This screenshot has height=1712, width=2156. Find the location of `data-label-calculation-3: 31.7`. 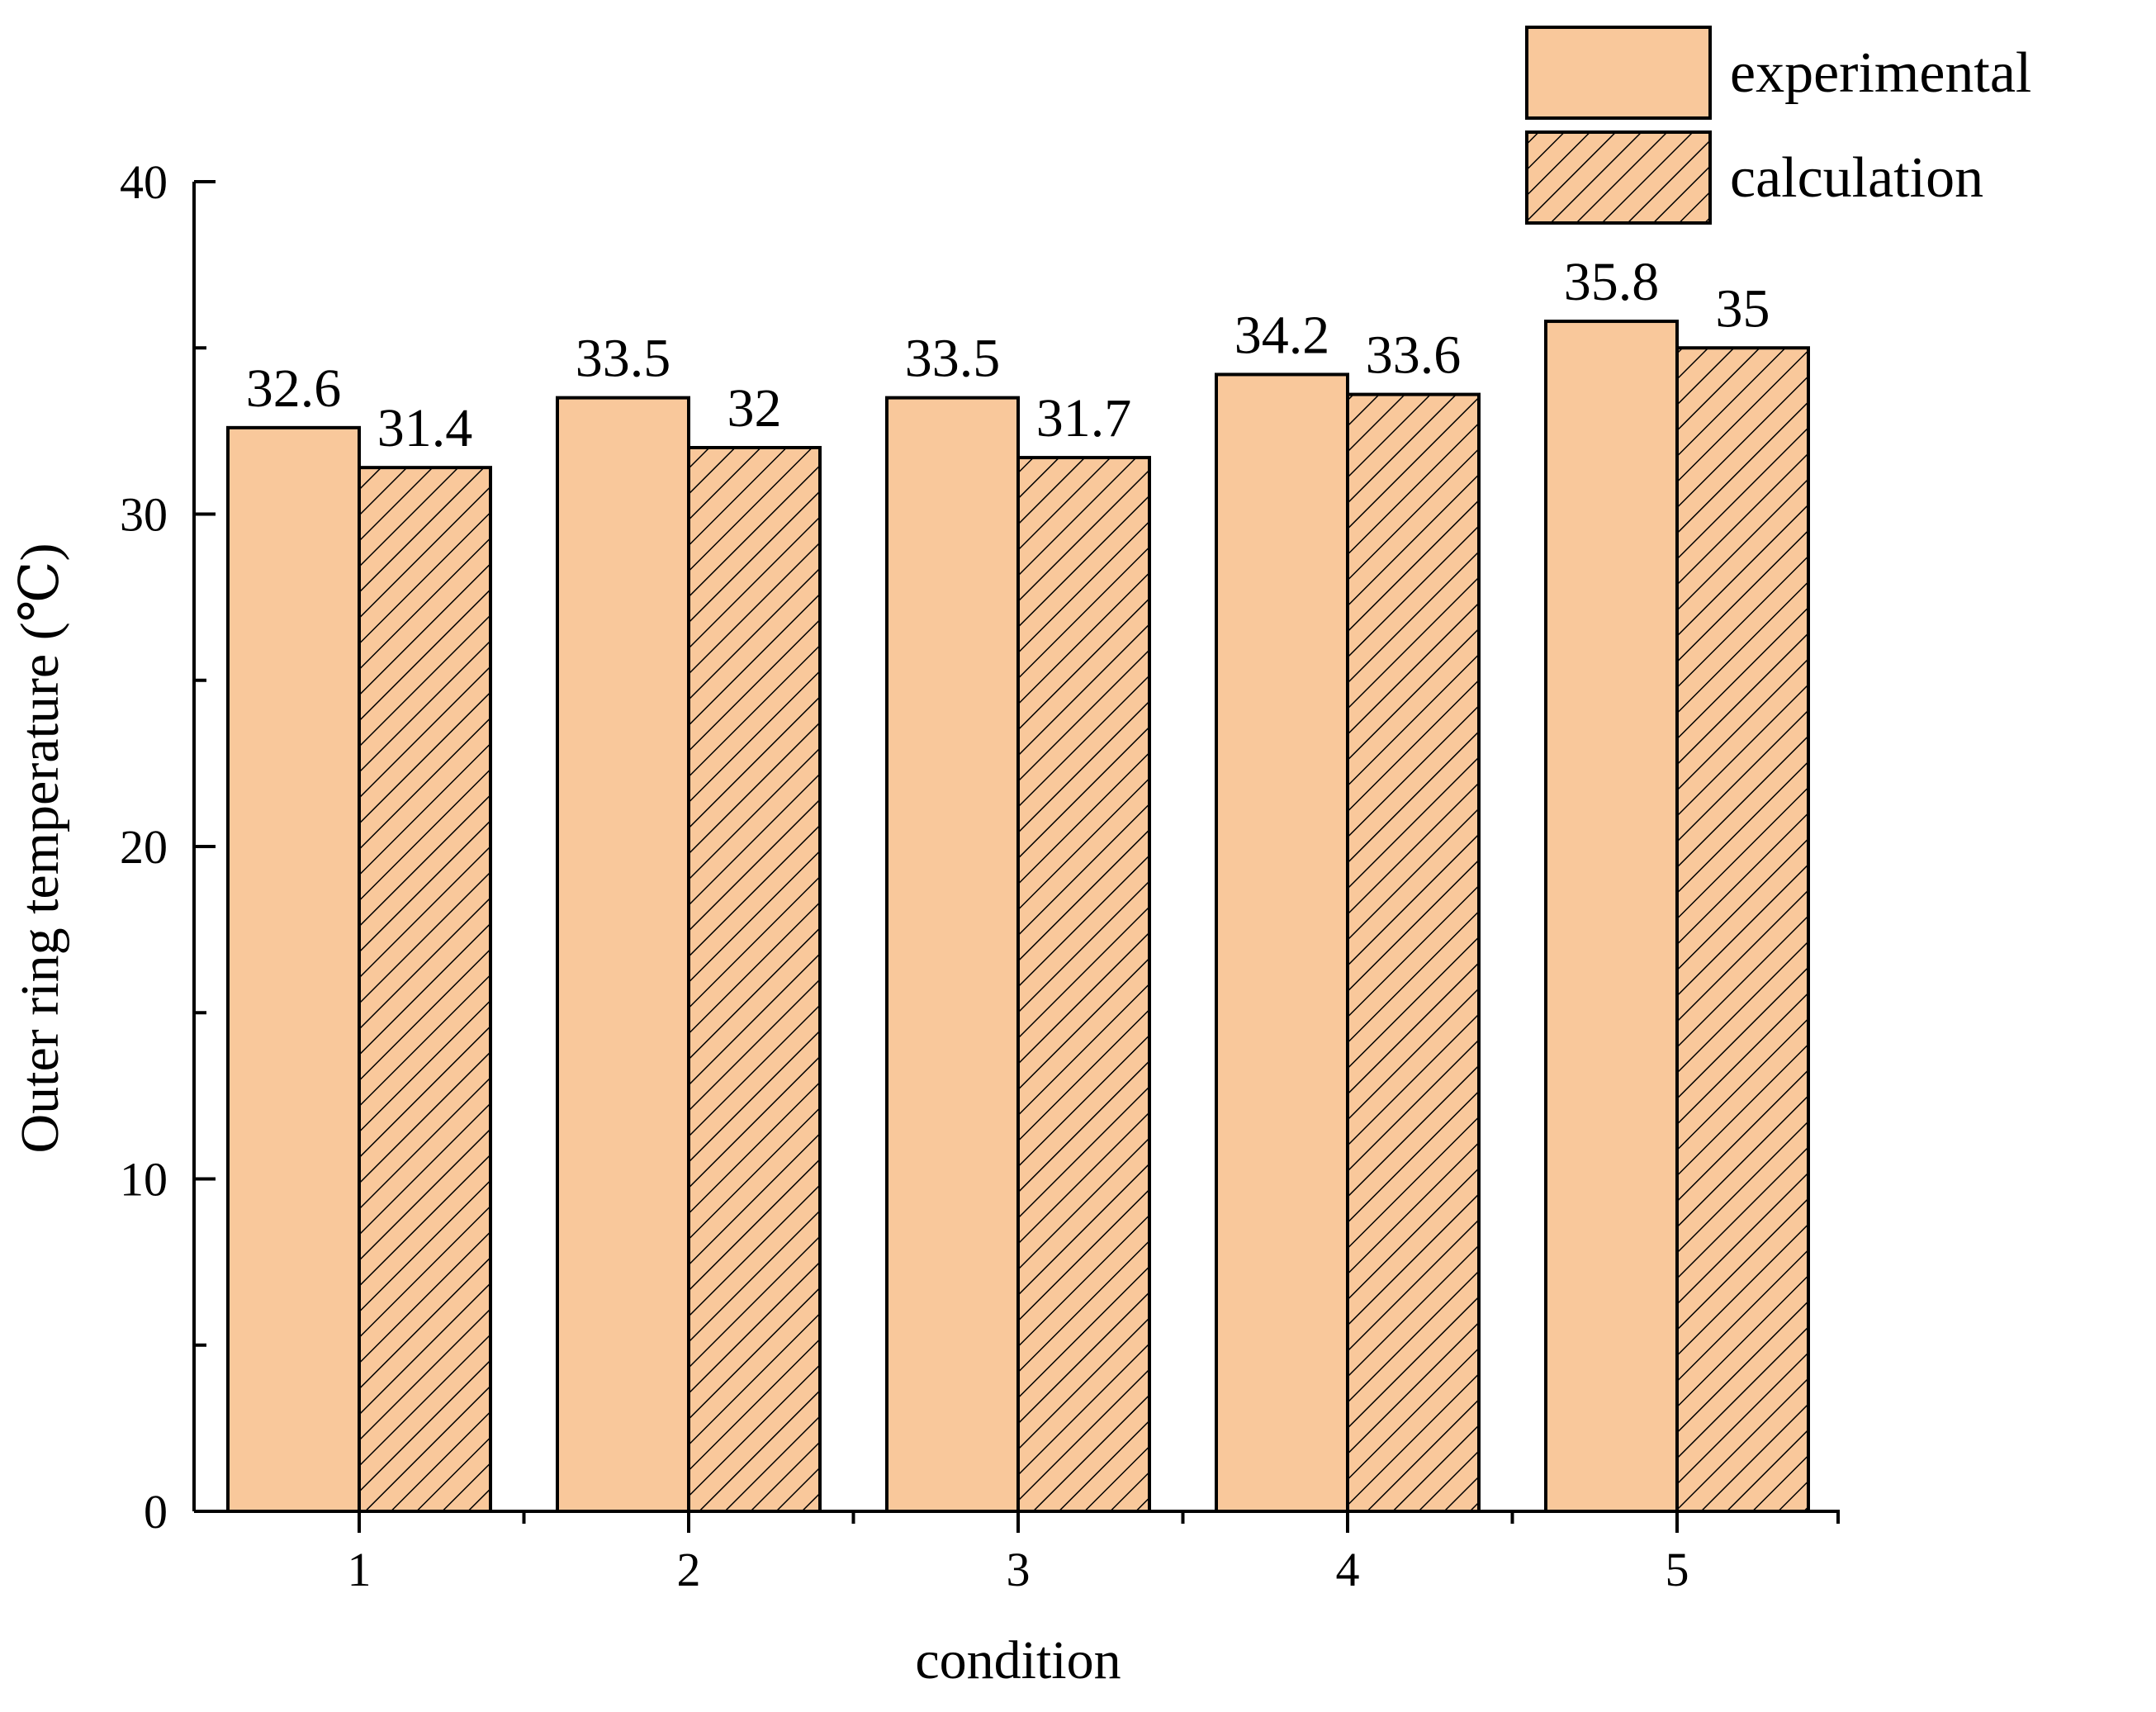

data-label-calculation-3: 31.7 is located at coordinates (1084, 418).